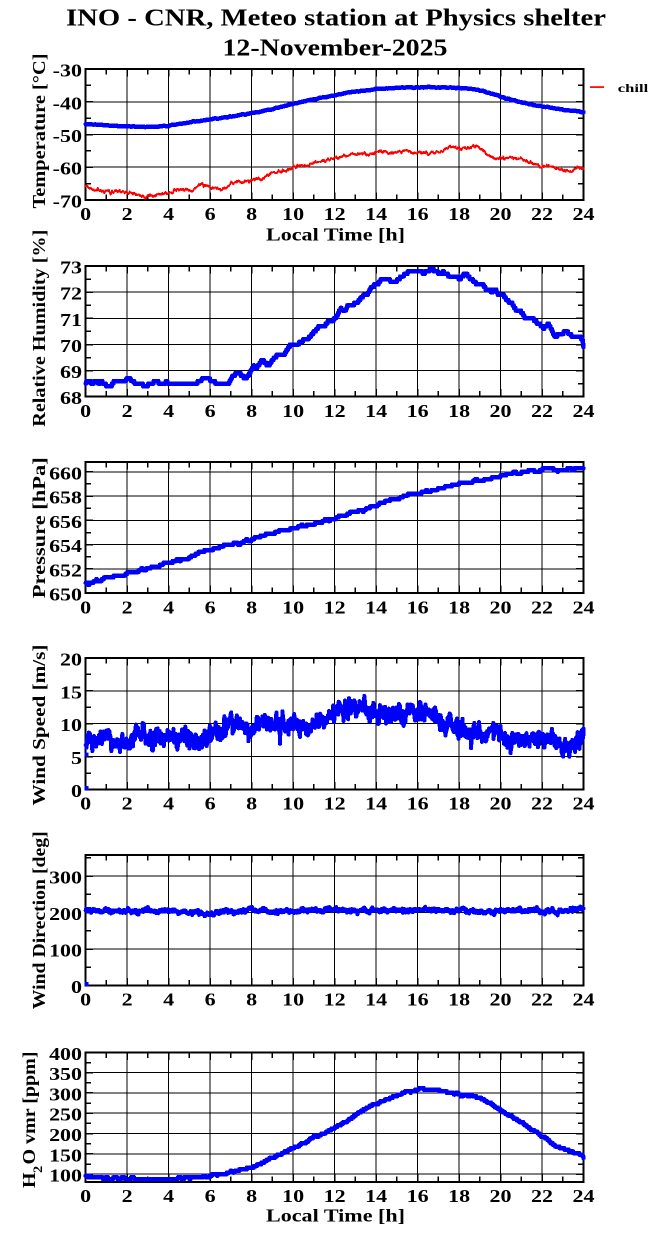 This screenshot has height=1253, width=655. I want to click on svg-text: 400, so click(65, 1054).